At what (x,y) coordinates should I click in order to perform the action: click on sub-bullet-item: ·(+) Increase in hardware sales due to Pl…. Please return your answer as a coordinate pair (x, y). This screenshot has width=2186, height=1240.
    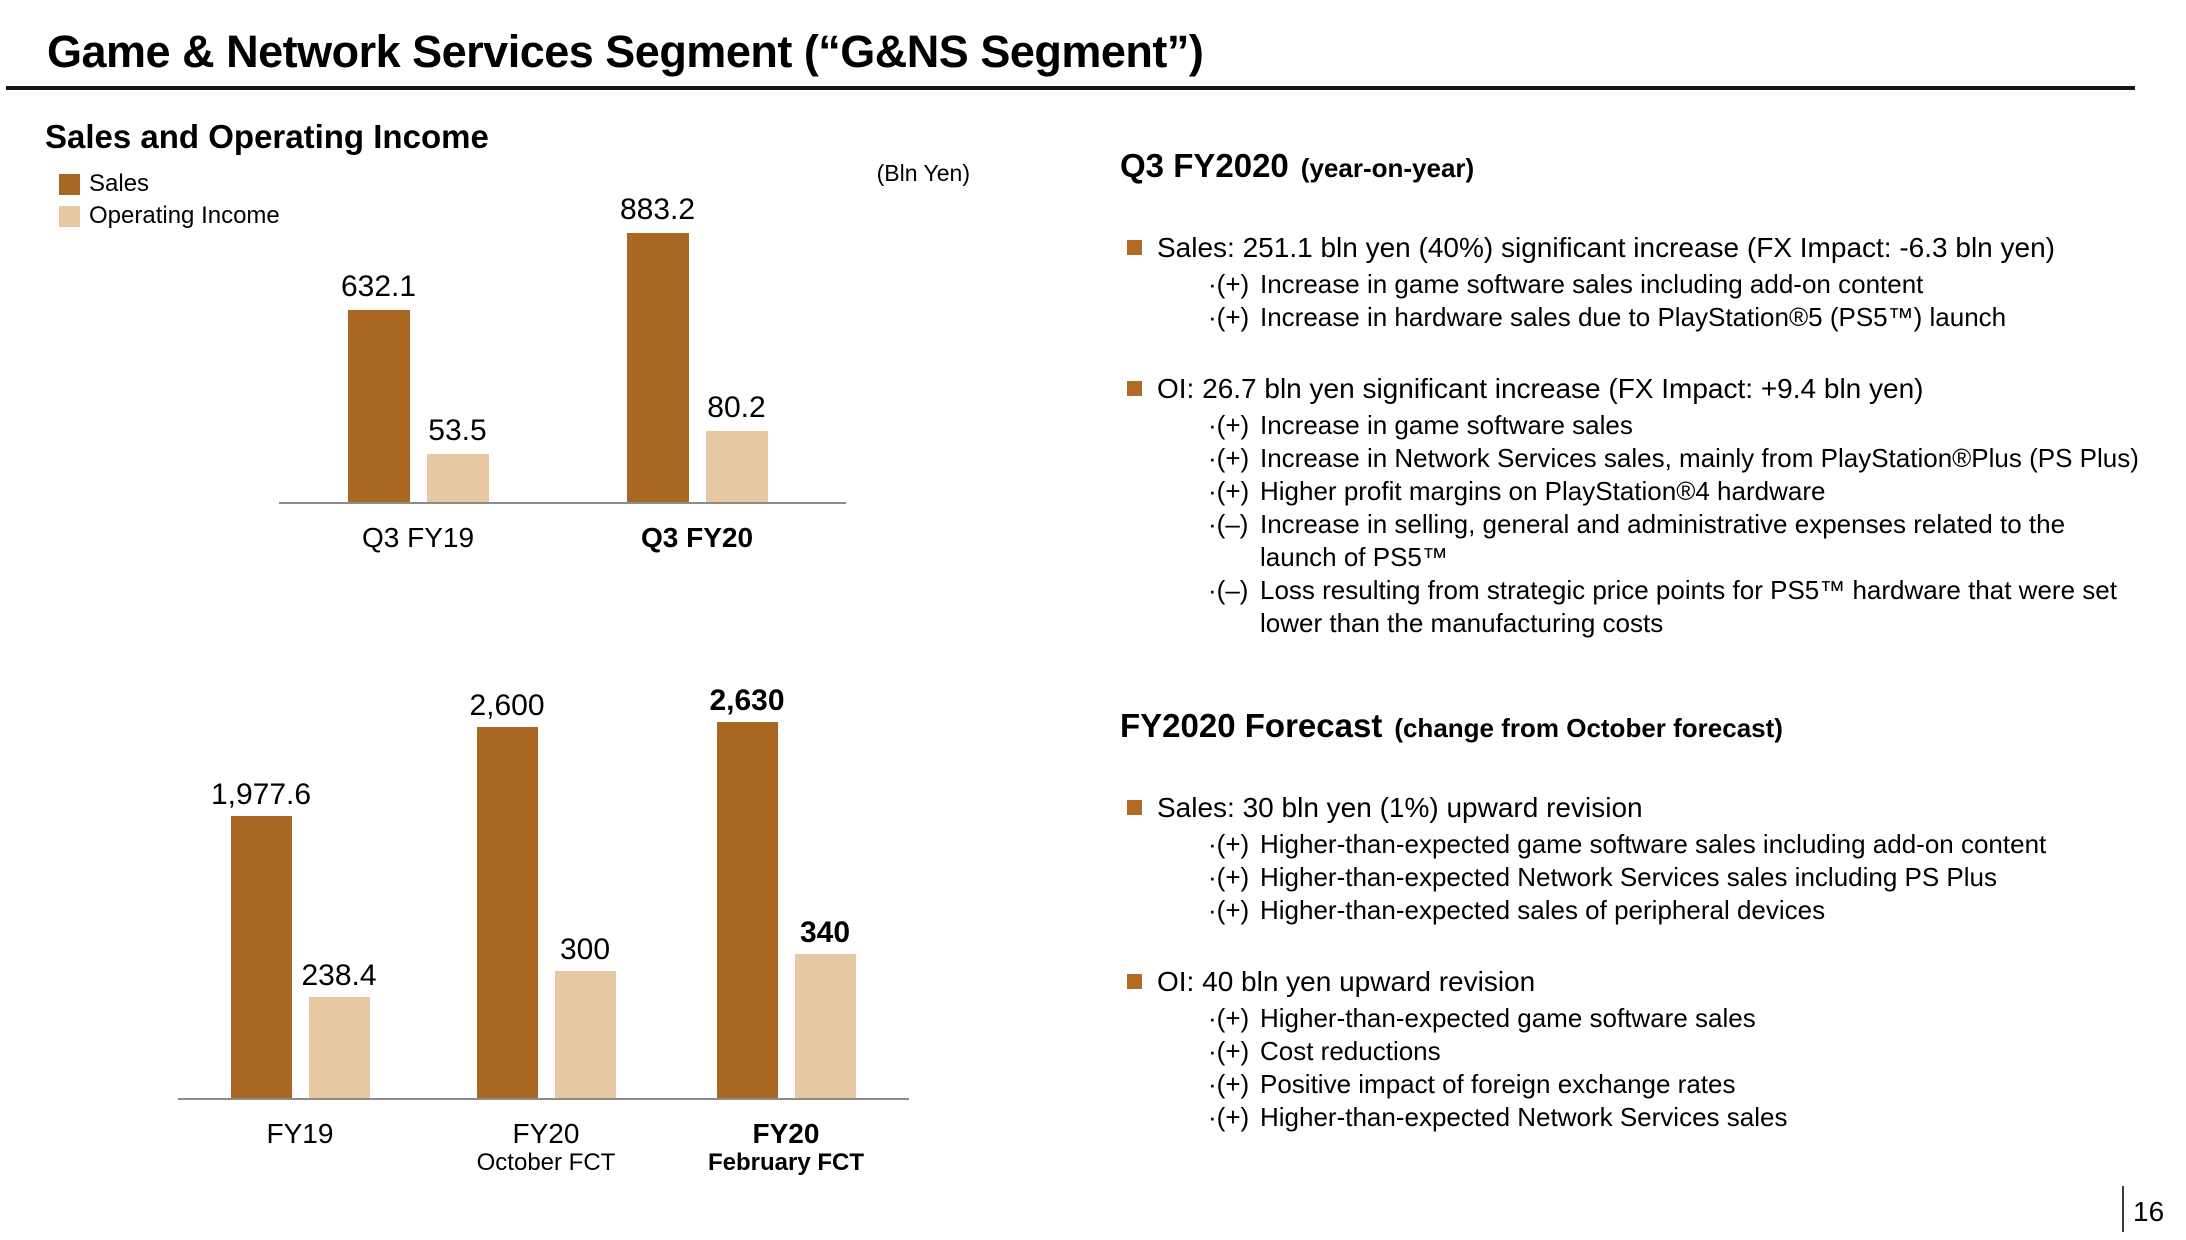
    Looking at the image, I should click on (1697, 317).